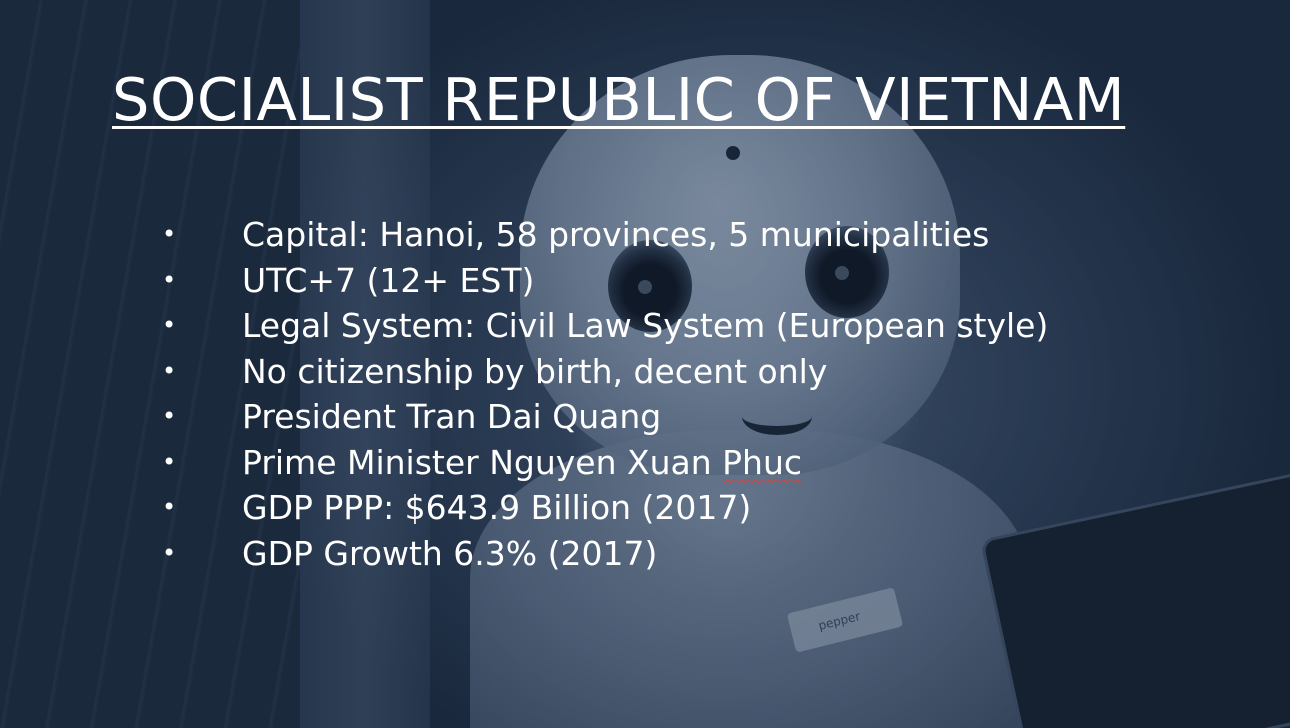 This screenshot has height=728, width=1290. I want to click on bullet-text: No citizenship by birth, decent only, so click(535, 371).